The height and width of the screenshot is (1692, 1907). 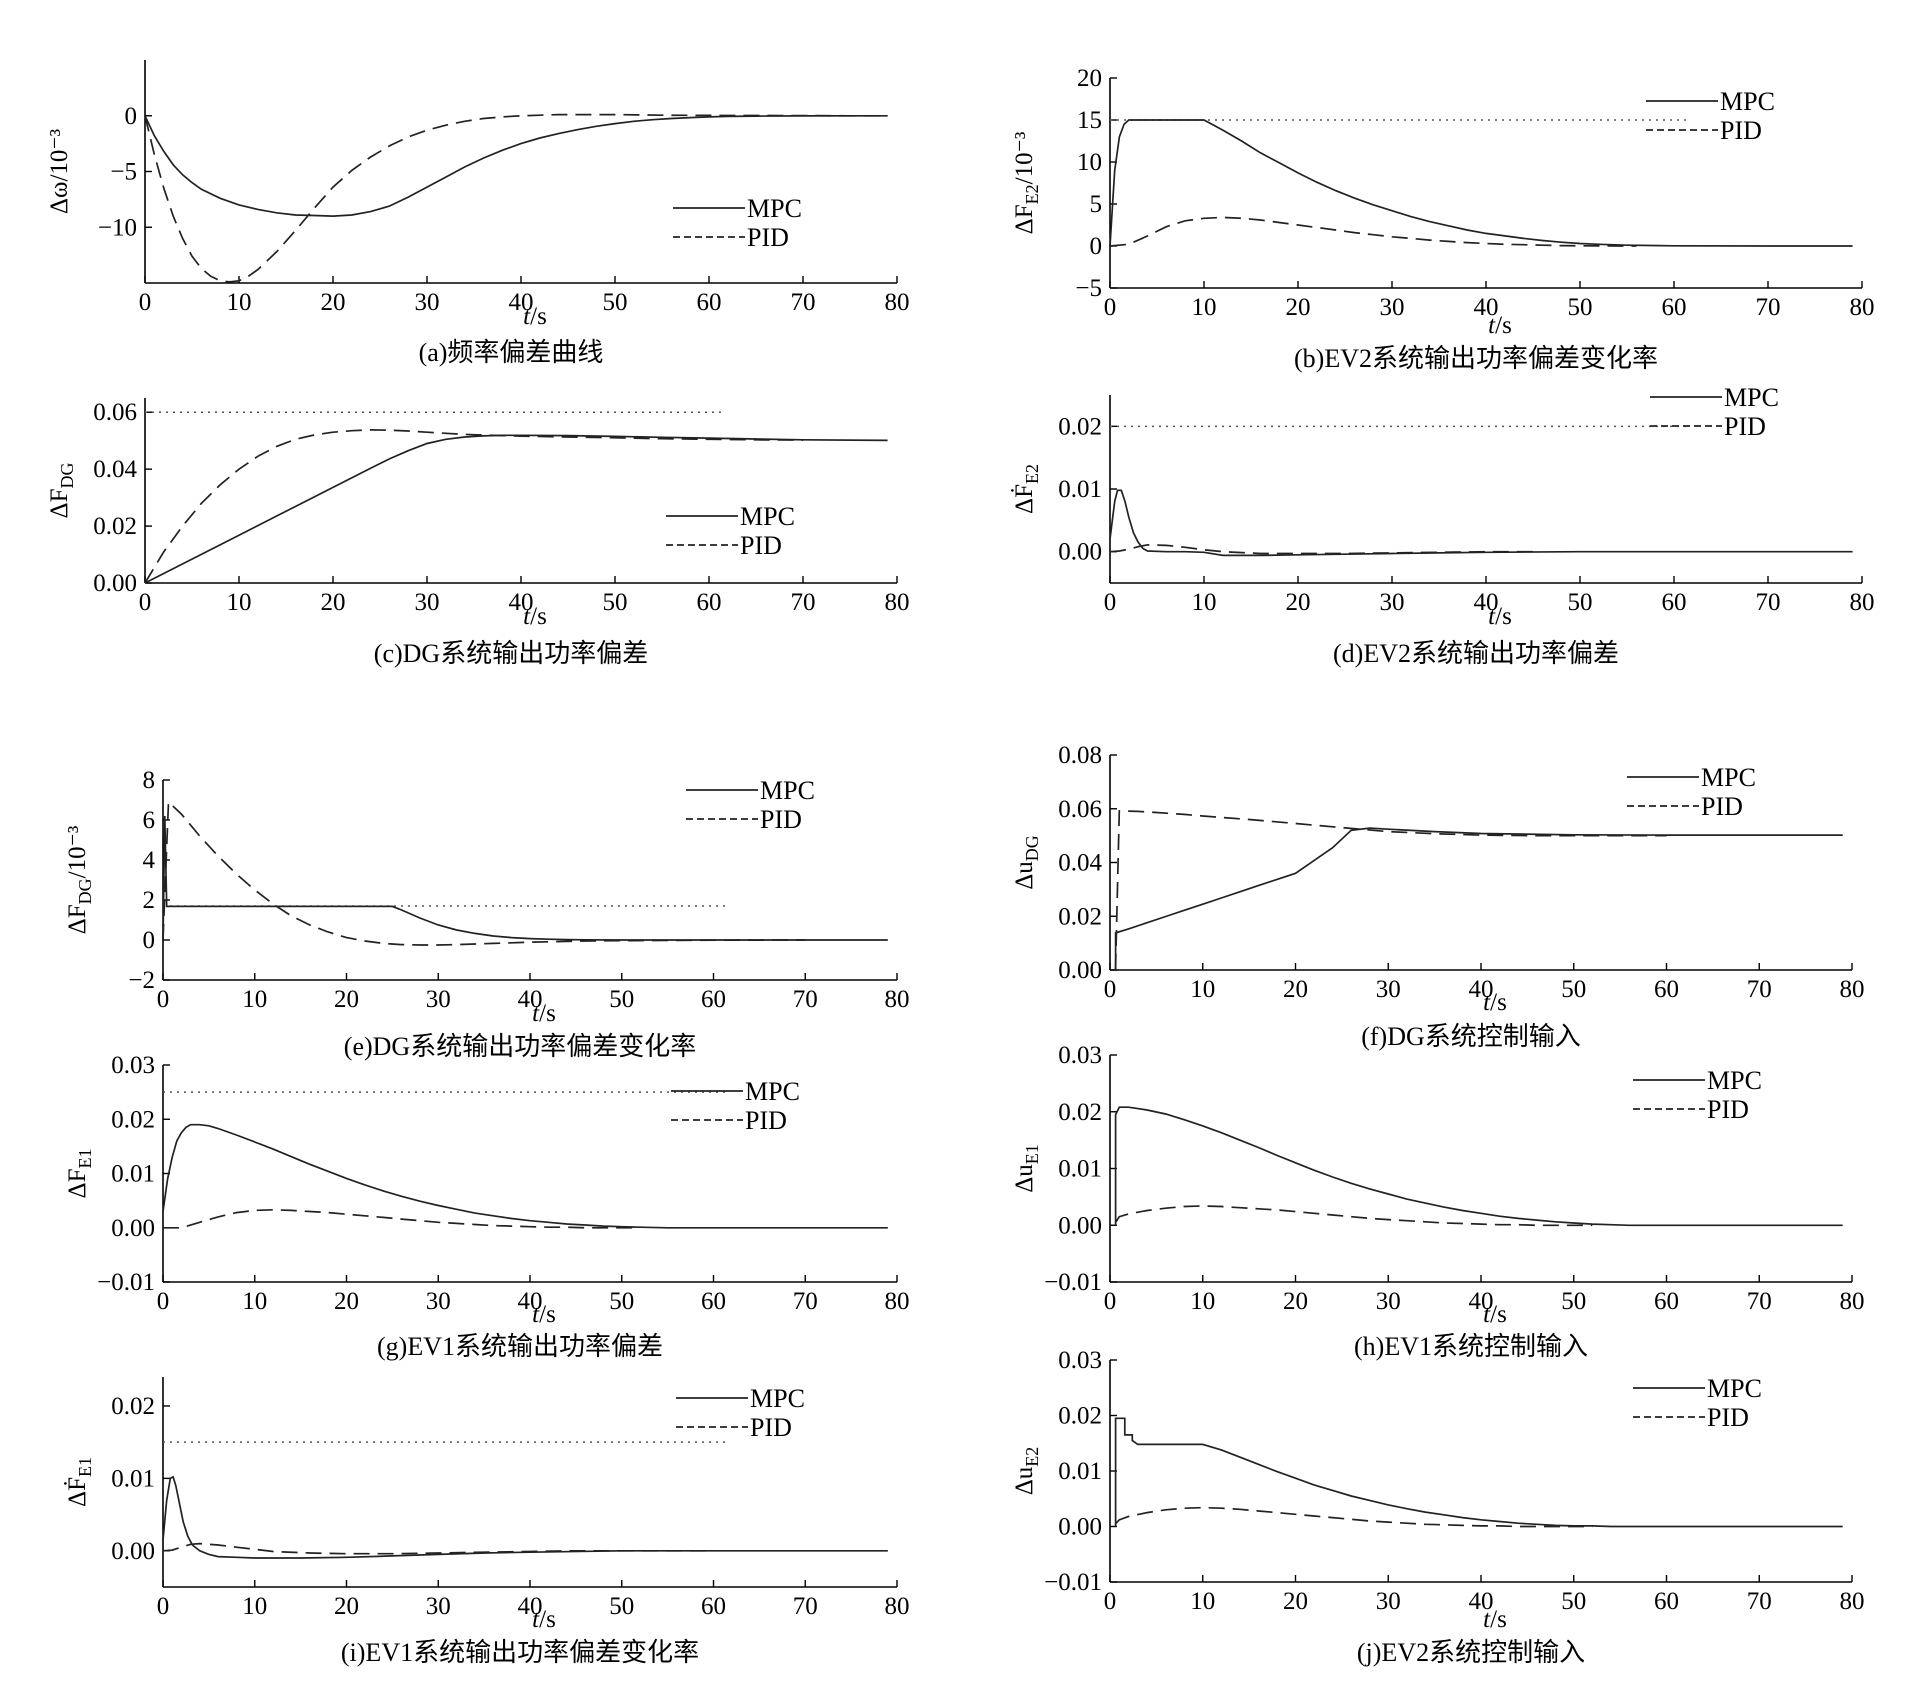 What do you see at coordinates (511, 352) in the screenshot?
I see `panel-caption: (a)频率偏差曲线` at bounding box center [511, 352].